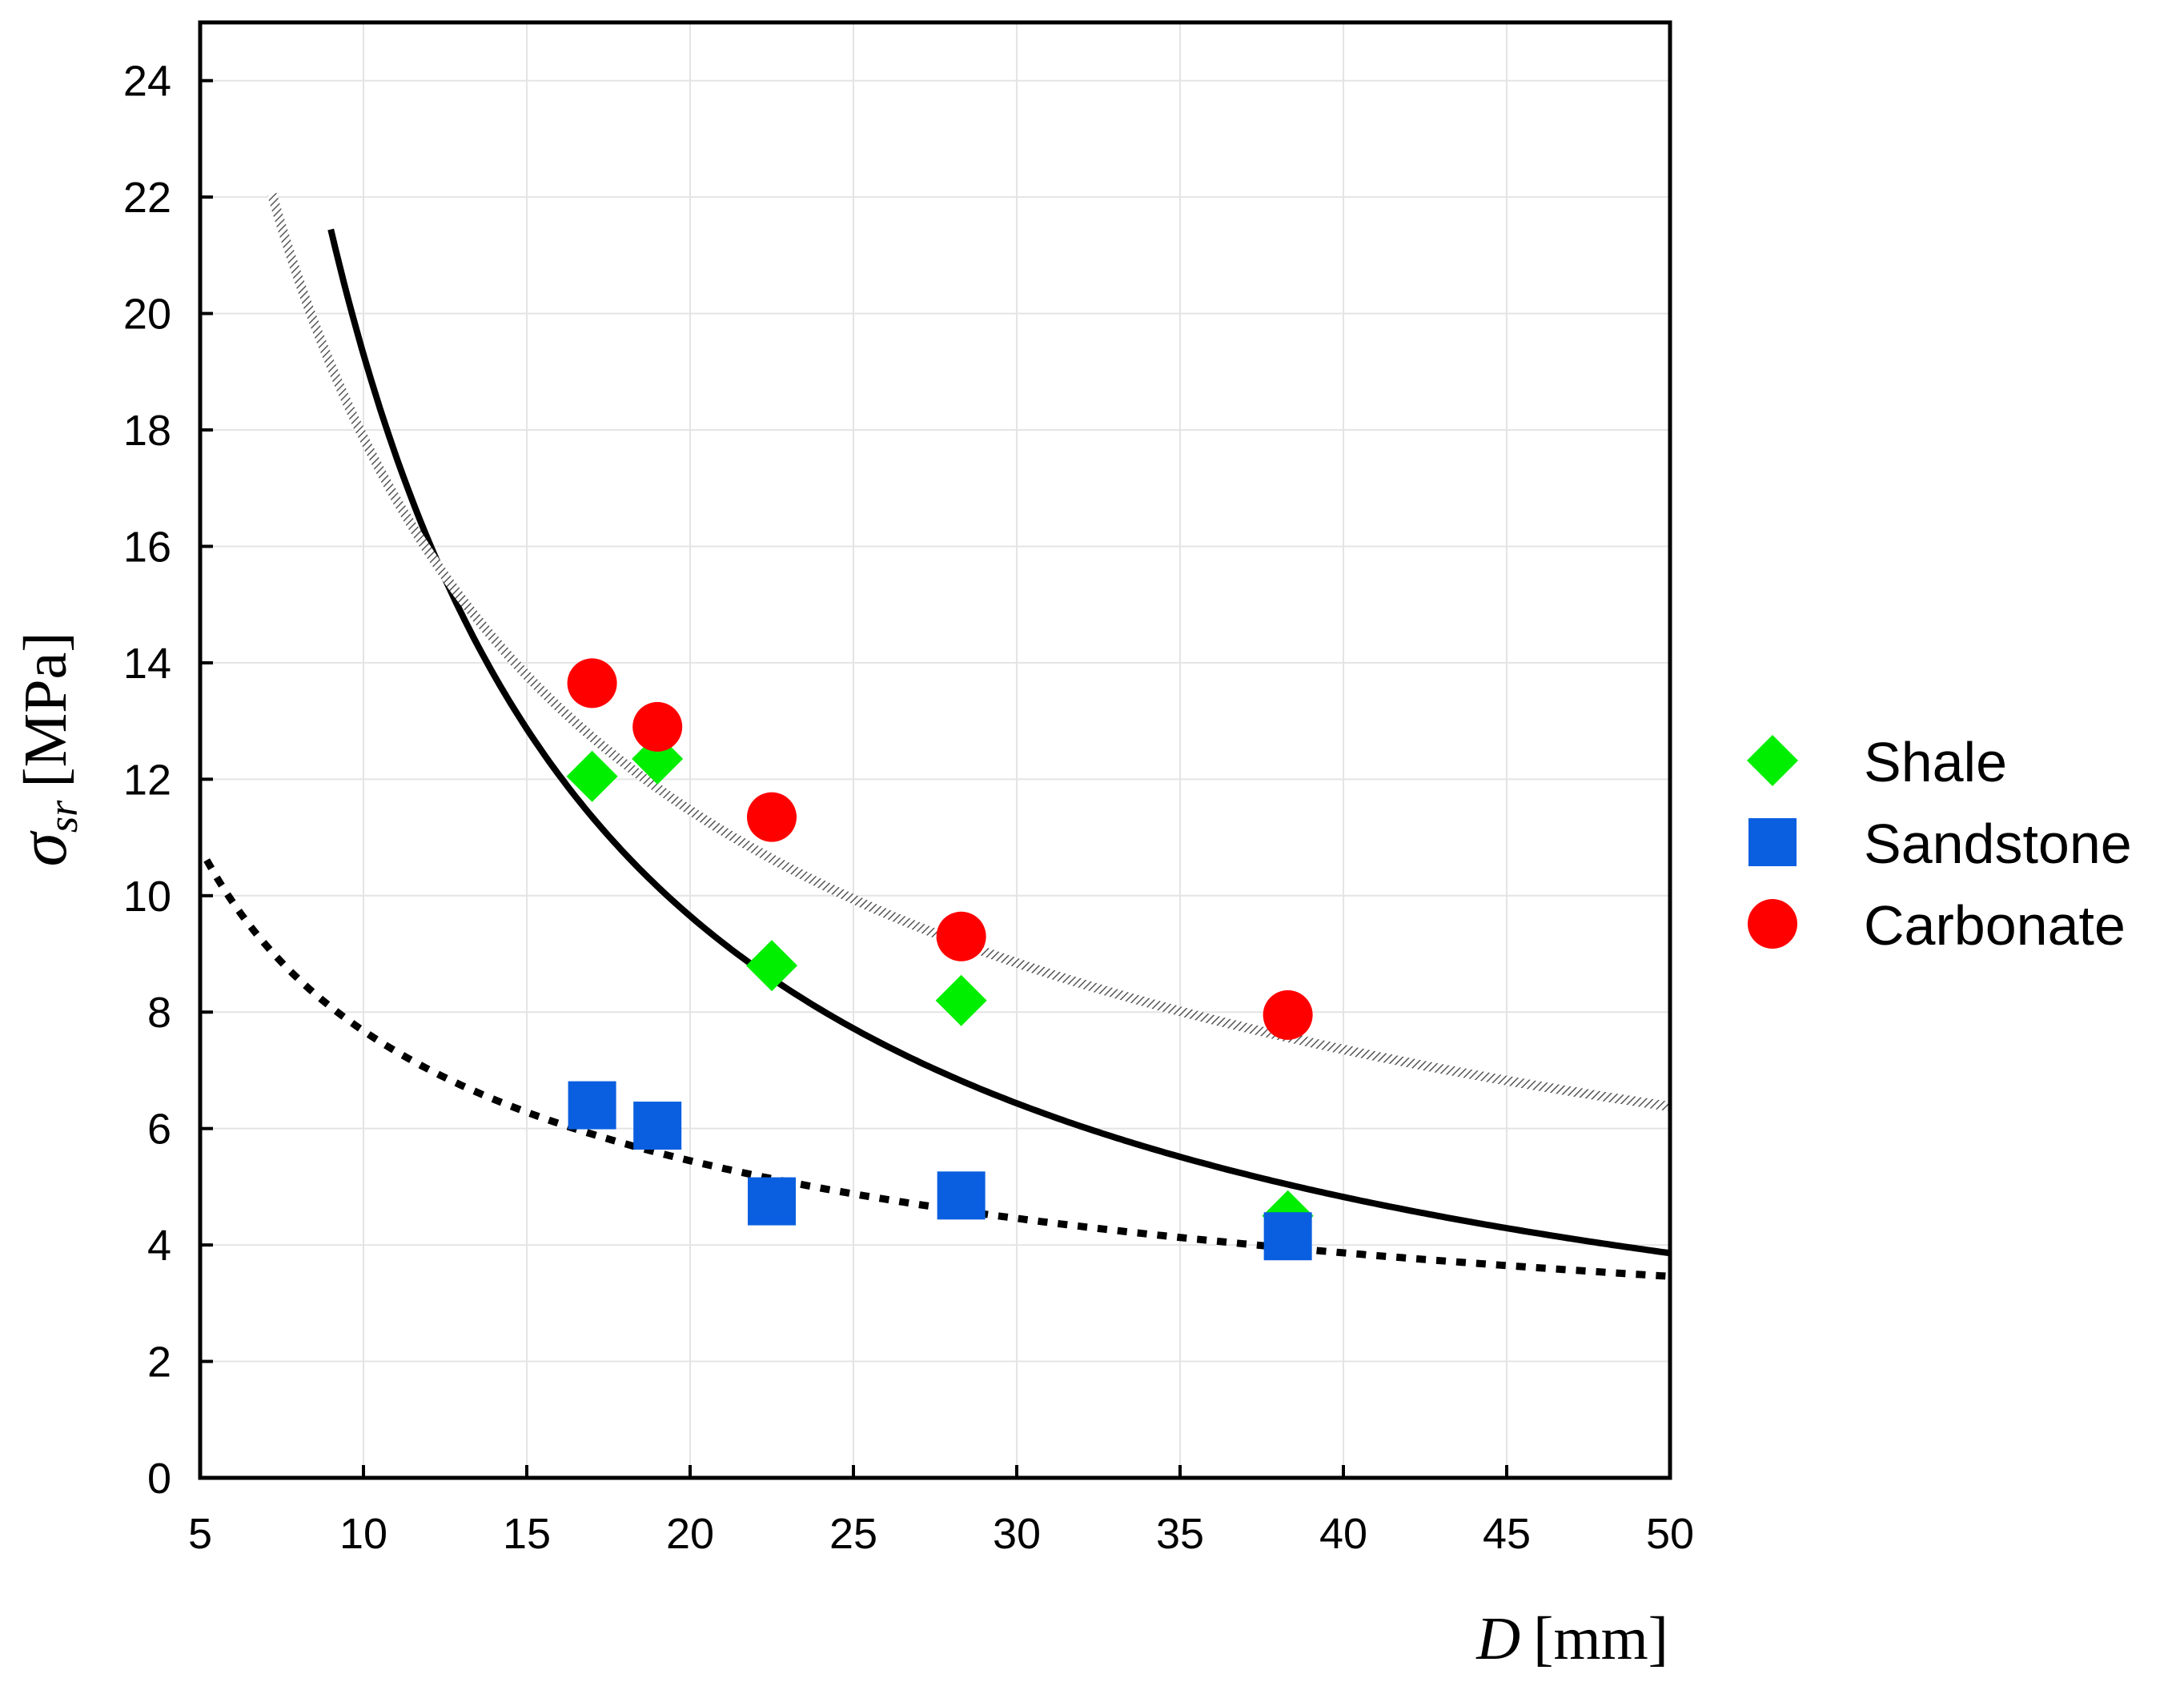 Image resolution: width=2184 pixels, height=1686 pixels. What do you see at coordinates (147, 198) in the screenshot?
I see `y-tick-label-11: 22` at bounding box center [147, 198].